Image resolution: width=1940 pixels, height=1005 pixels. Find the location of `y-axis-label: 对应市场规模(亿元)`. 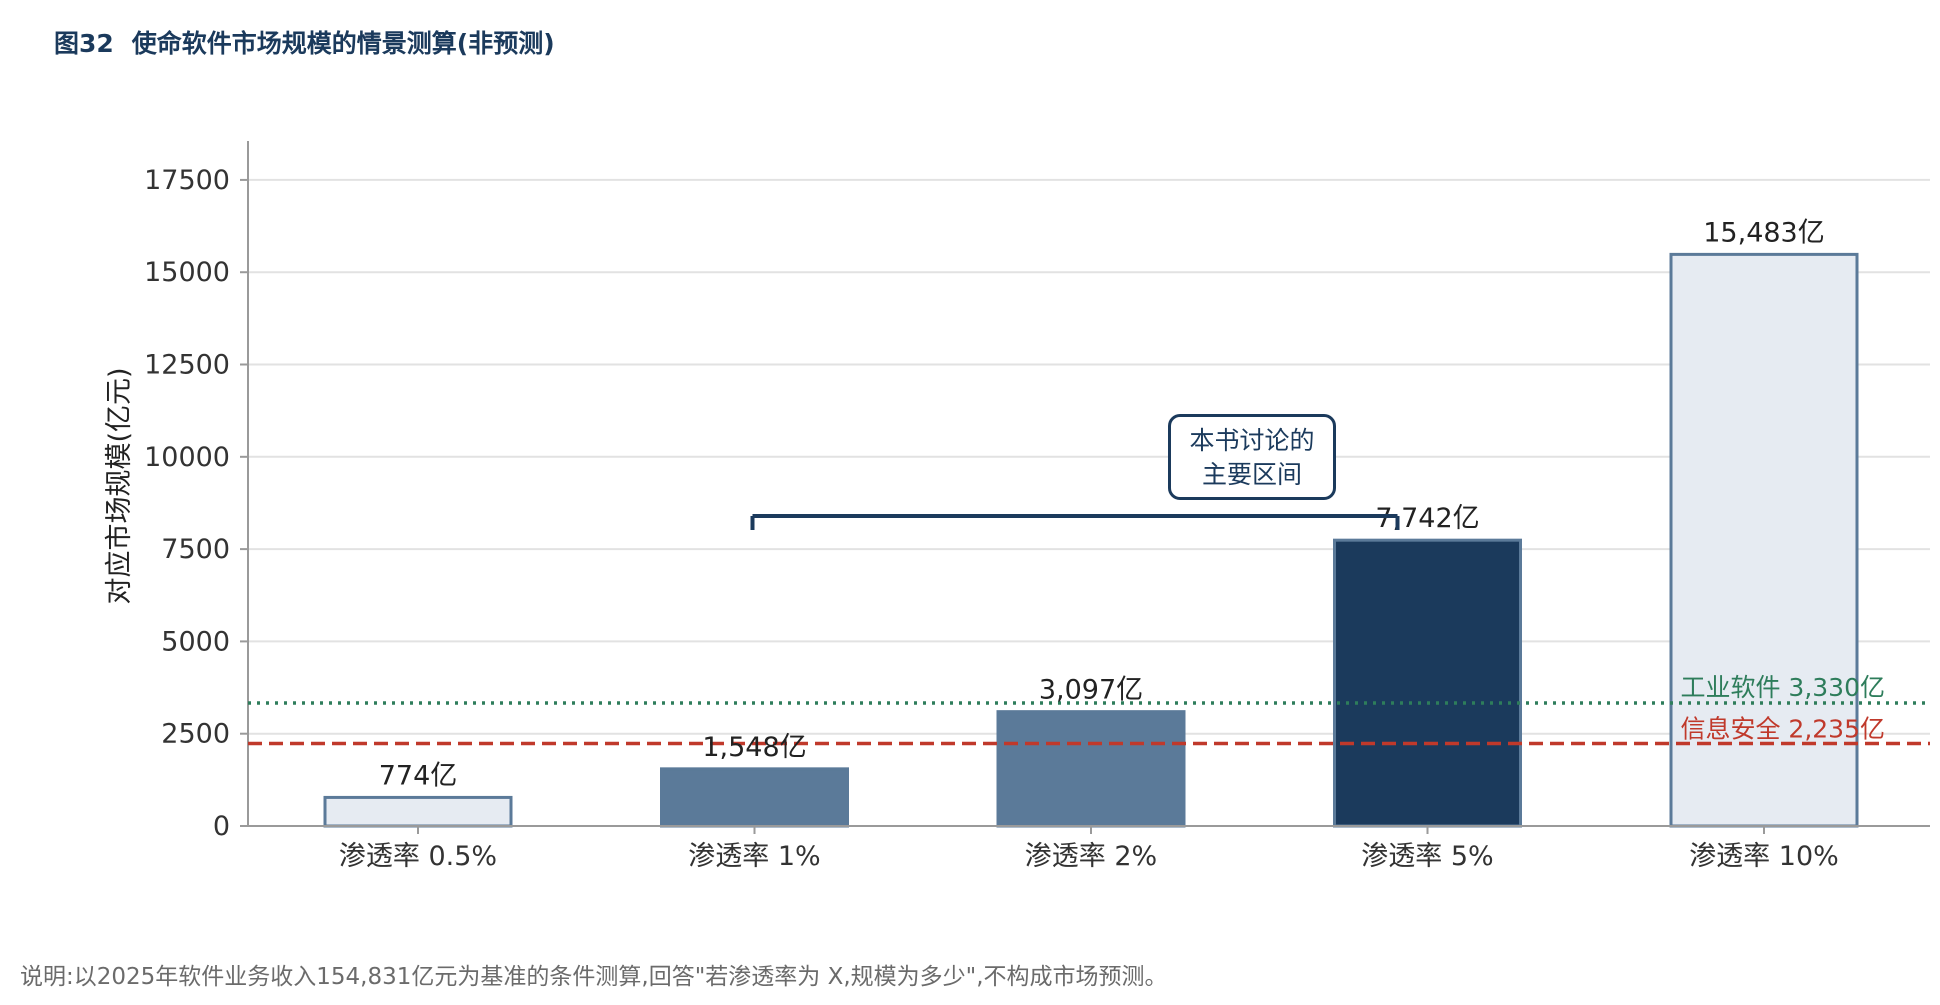

y-axis-label: 对应市场规模(亿元) is located at coordinates (119, 485).